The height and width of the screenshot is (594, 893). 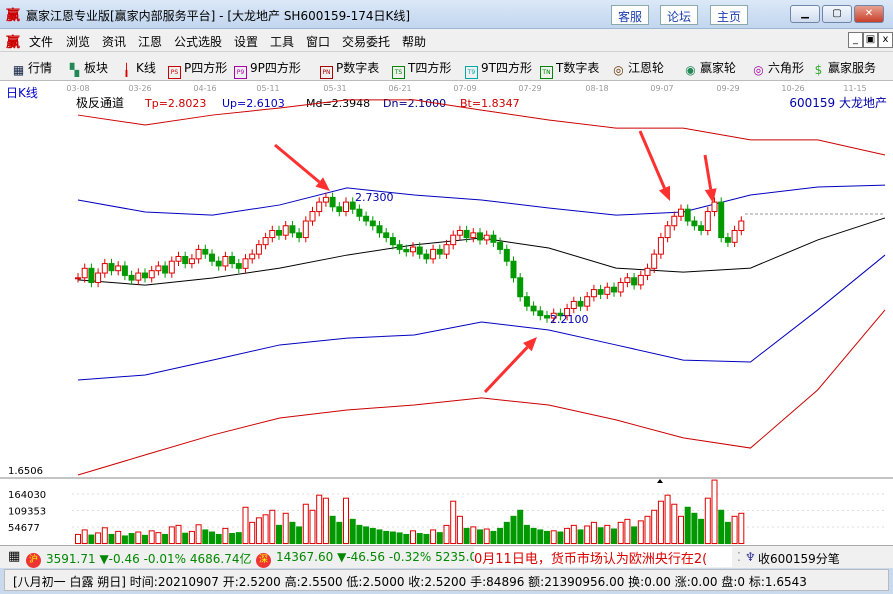 What do you see at coordinates (855, 40) in the screenshot?
I see `mdi-minimize-button: _` at bounding box center [855, 40].